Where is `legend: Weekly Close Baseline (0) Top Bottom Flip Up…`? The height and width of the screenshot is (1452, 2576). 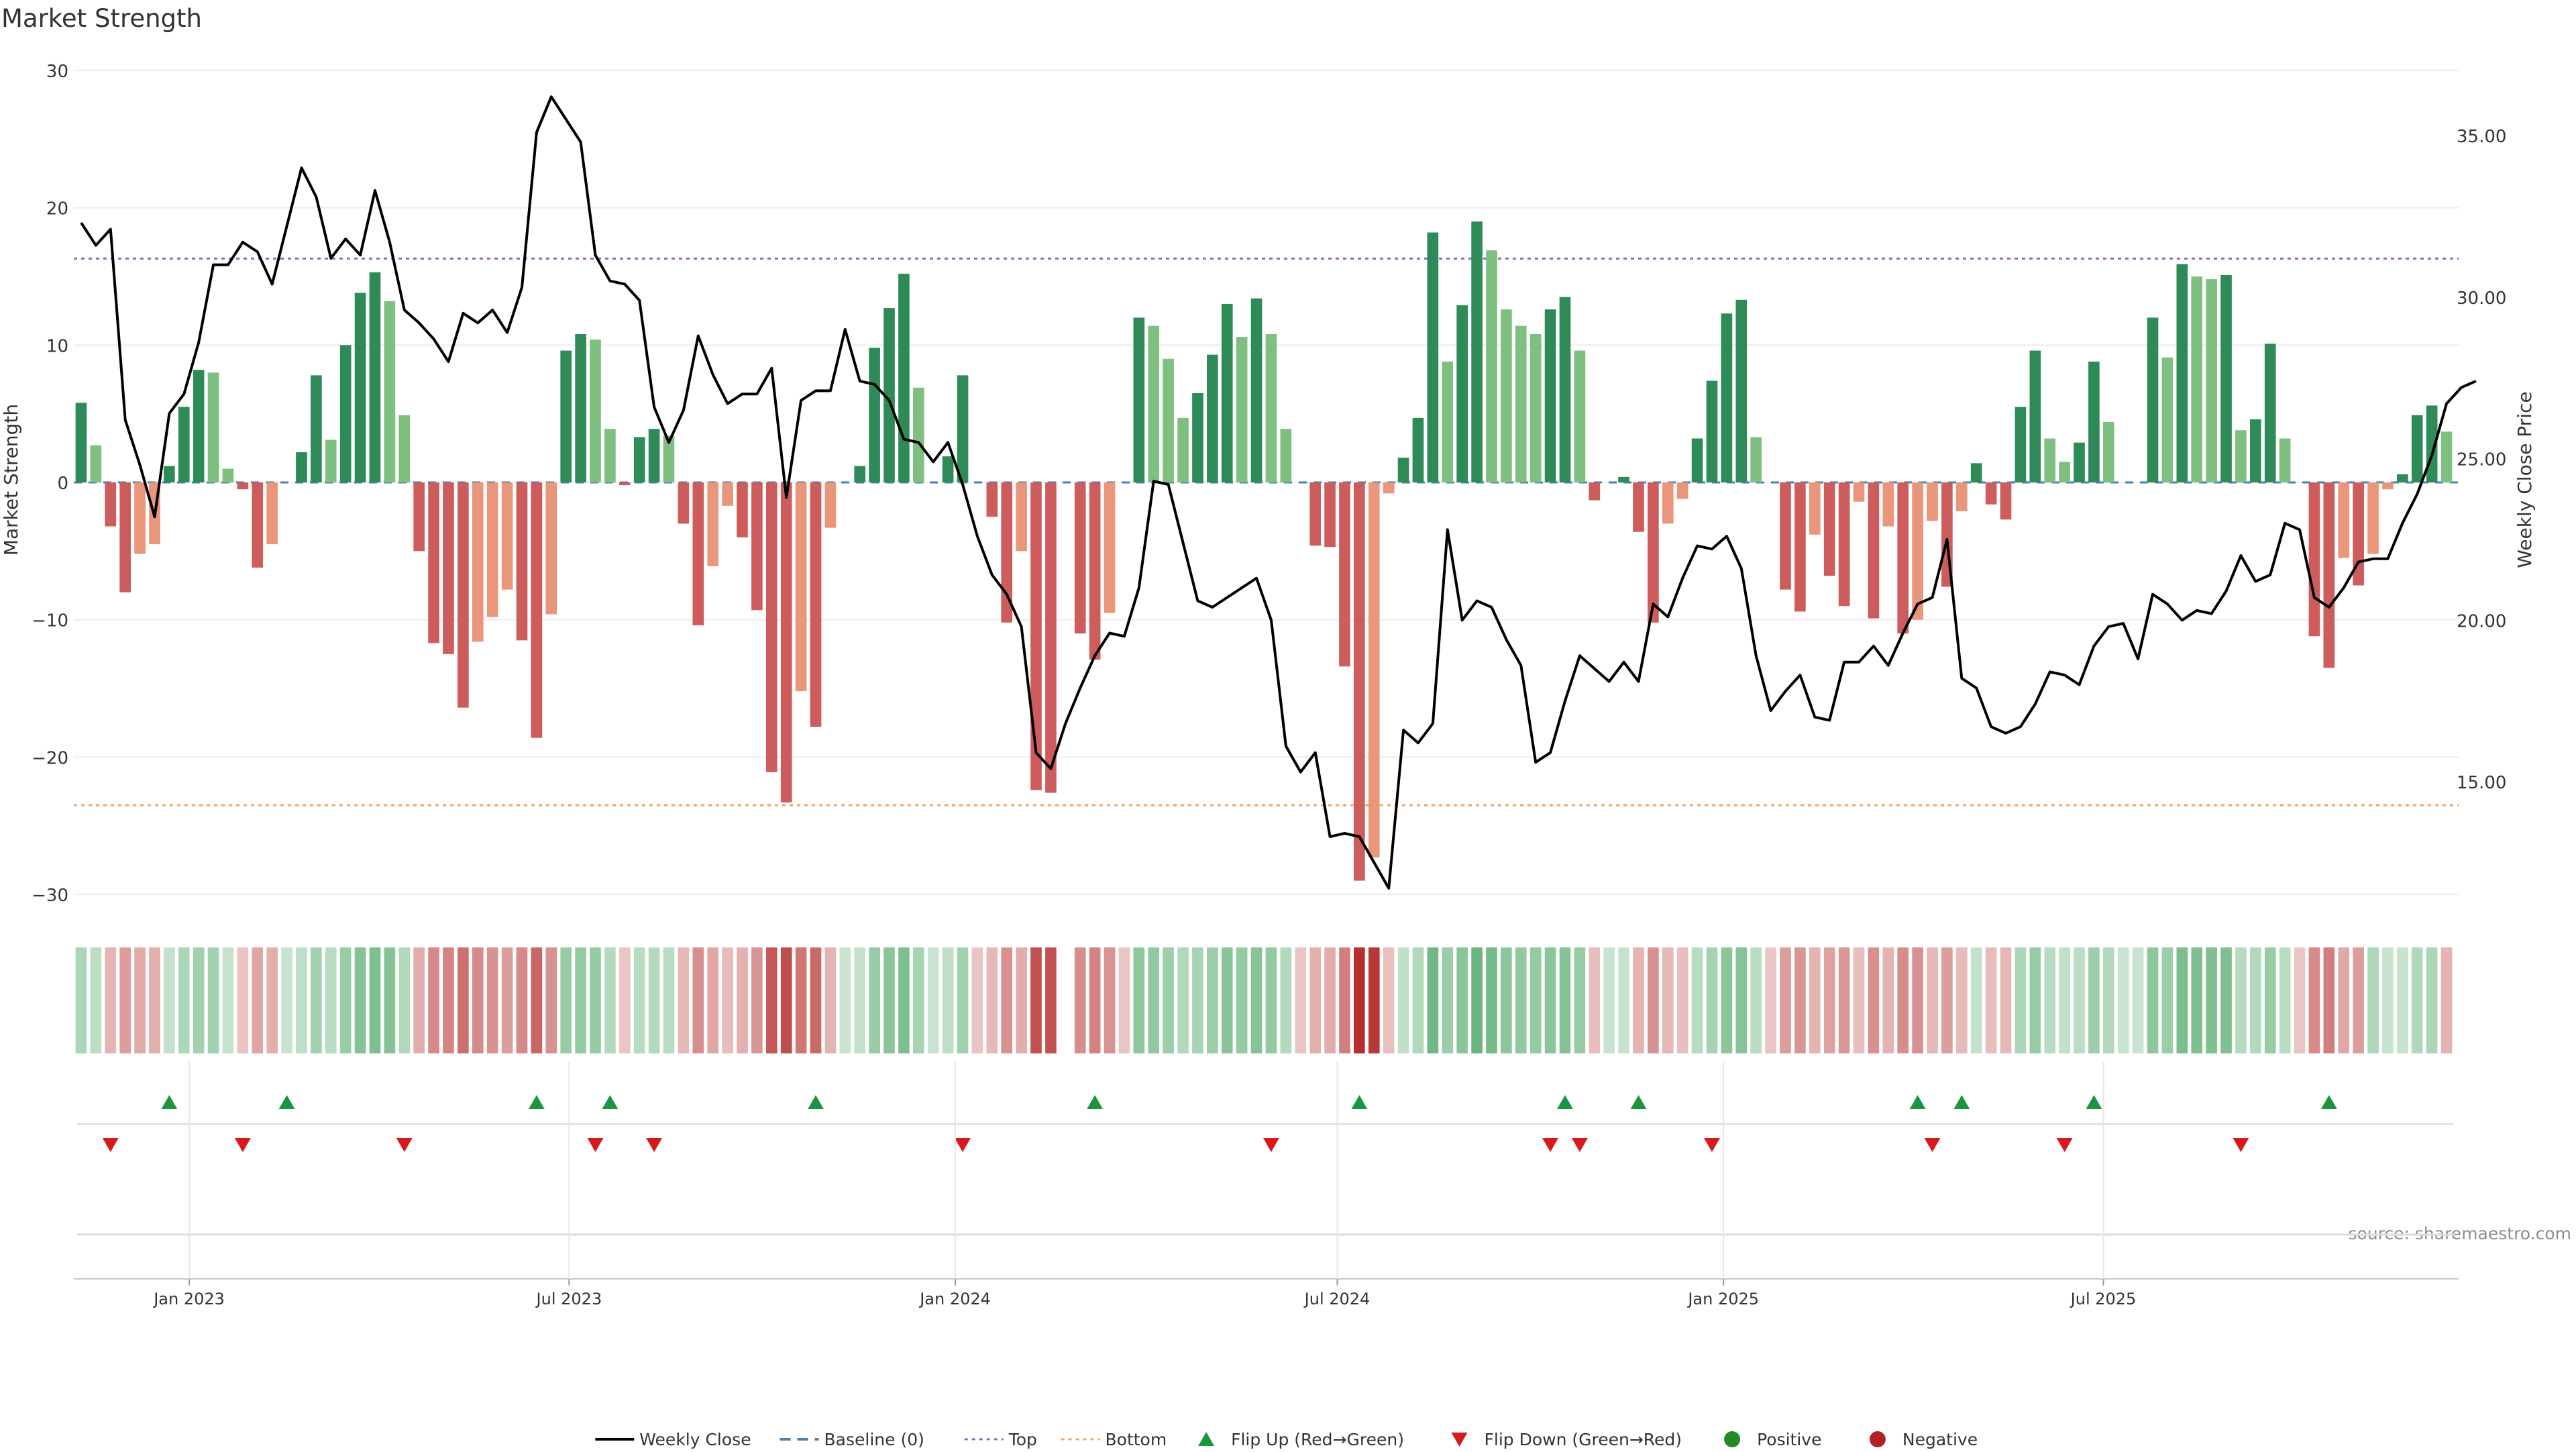
legend: Weekly Close Baseline (0) Top Bottom Flip Up… is located at coordinates (1286, 1439).